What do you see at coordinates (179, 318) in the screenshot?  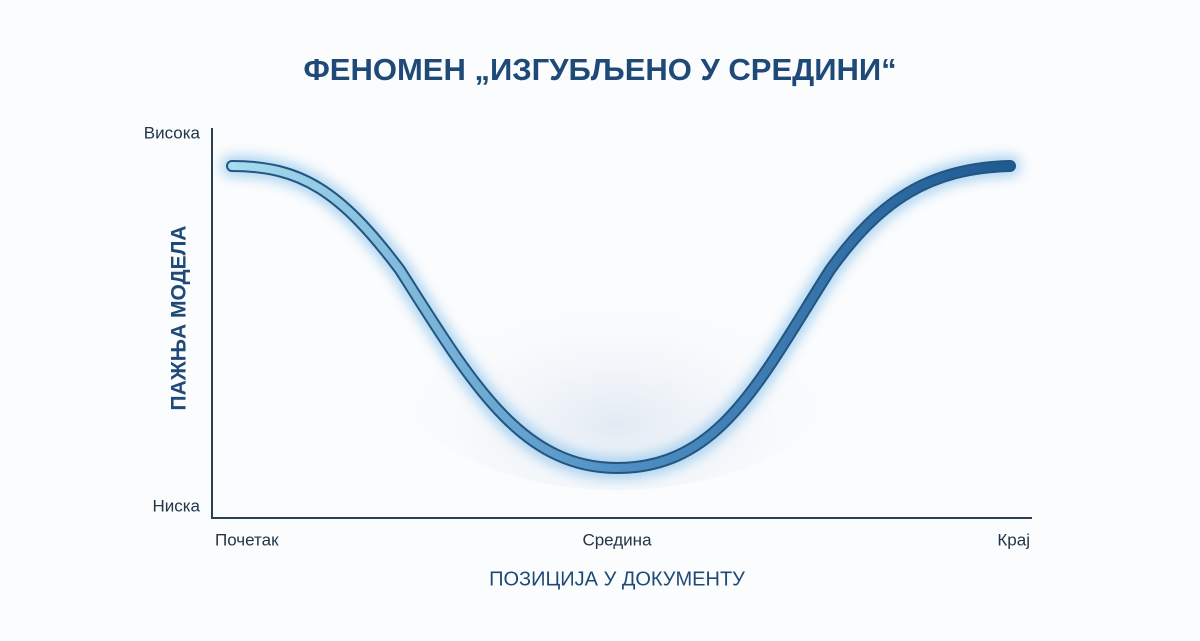 I see `y-axis-title: ПАЖЊА МОДЕЛА` at bounding box center [179, 318].